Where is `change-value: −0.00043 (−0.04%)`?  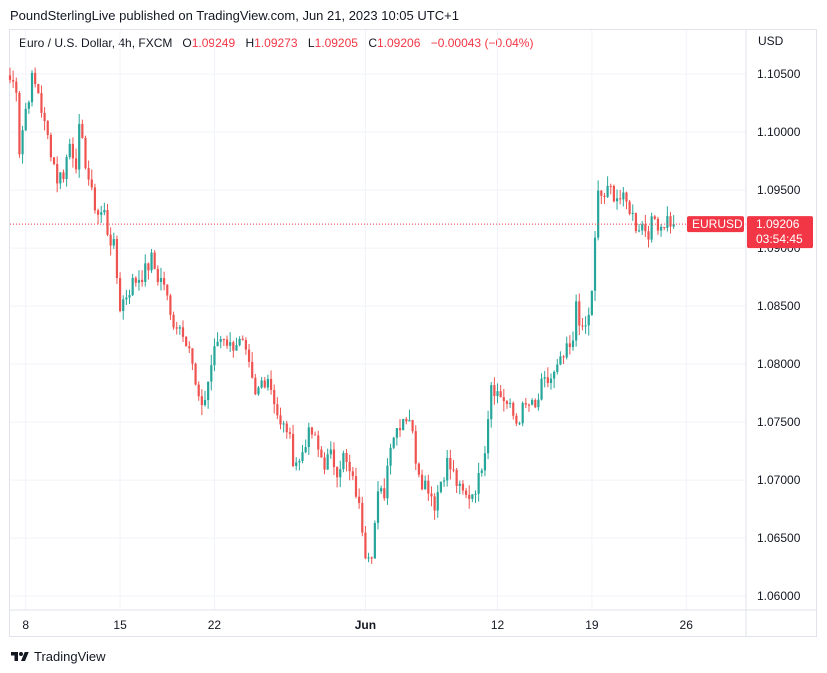 change-value: −0.00043 (−0.04%) is located at coordinates (482, 43).